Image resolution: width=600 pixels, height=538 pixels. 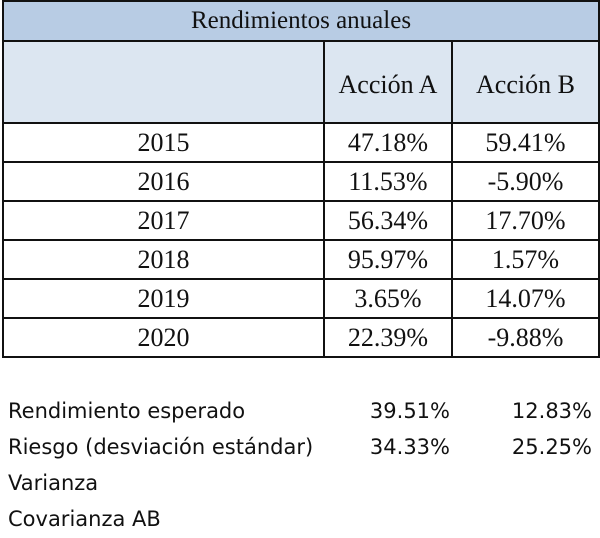 I want to click on table-row: 2017 56.34% 17.70%, so click(x=301, y=220).